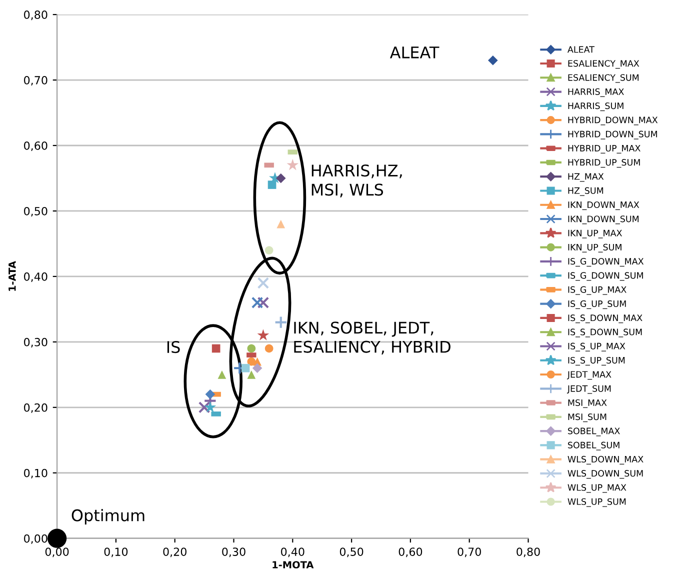  Describe the element at coordinates (606, 460) in the screenshot. I see `legend-label: WLS_DOWN_MAX` at that location.